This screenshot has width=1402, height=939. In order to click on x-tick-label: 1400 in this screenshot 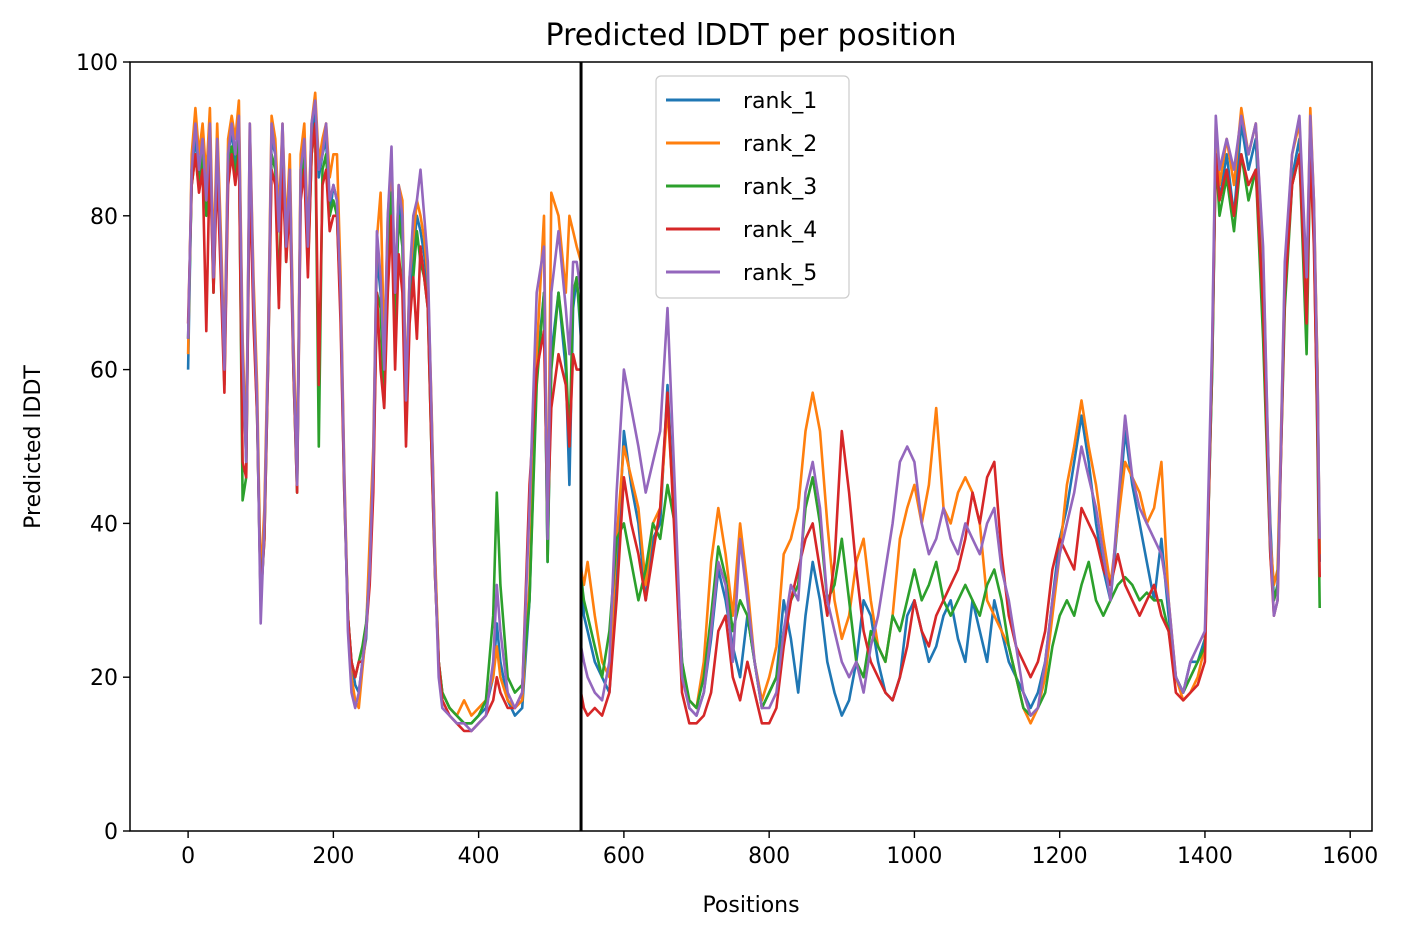, I will do `click(1205, 856)`.